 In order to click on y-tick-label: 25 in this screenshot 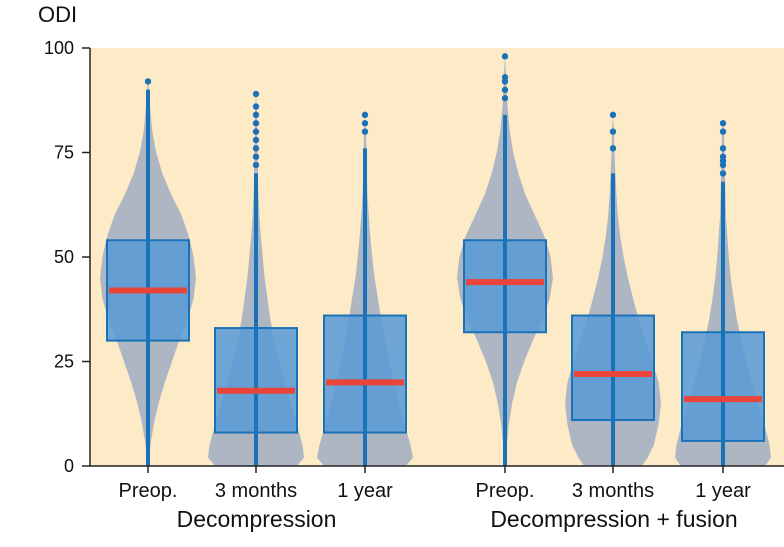, I will do `click(64, 362)`.